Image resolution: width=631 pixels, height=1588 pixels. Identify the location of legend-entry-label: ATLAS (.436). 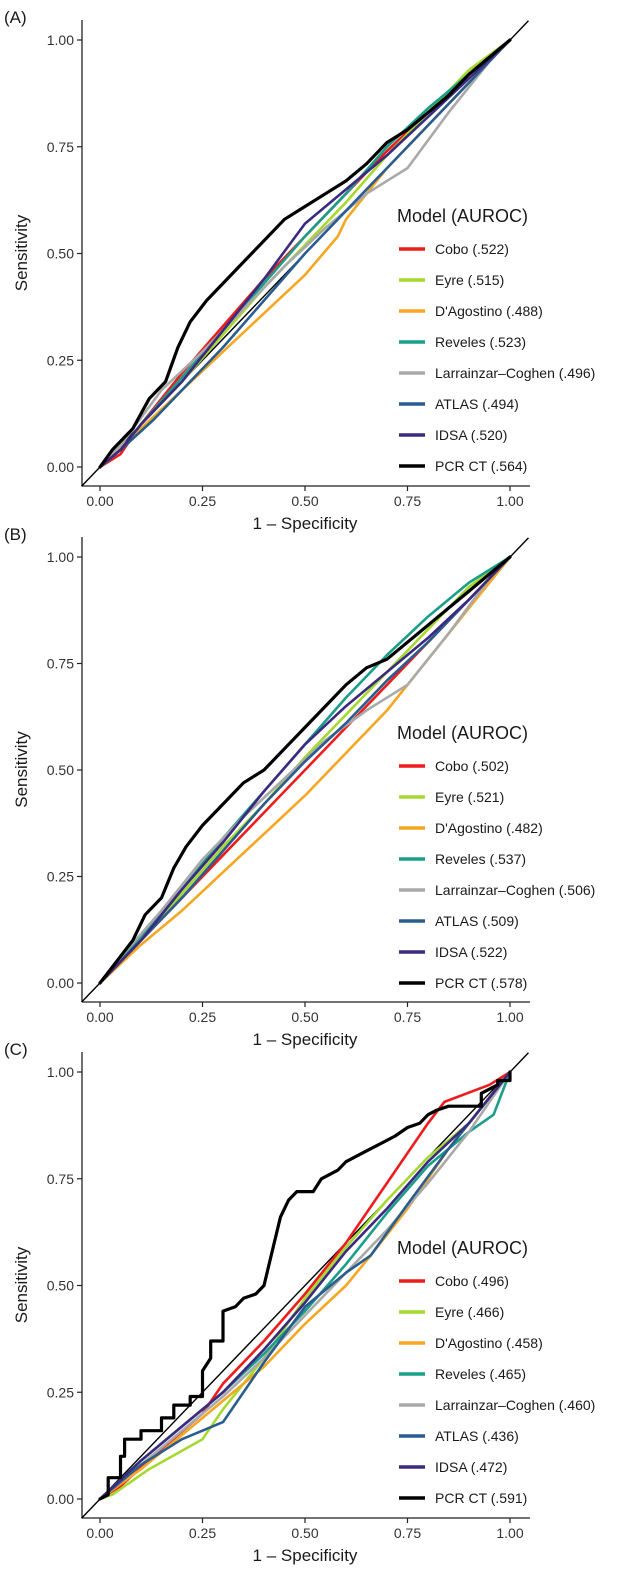
(477, 1436).